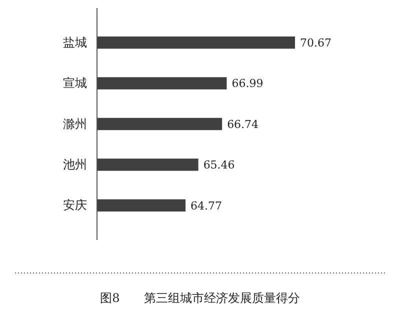 The height and width of the screenshot is (335, 400). What do you see at coordinates (243, 124) in the screenshot?
I see `data-label: 66.74` at bounding box center [243, 124].